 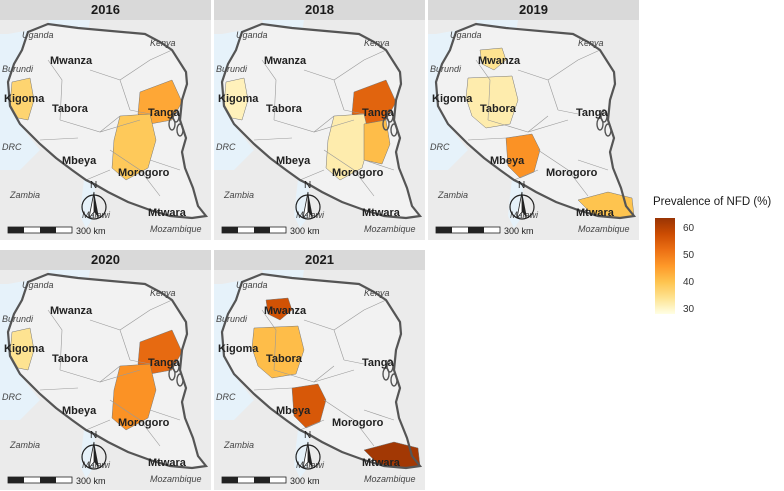 I want to click on region-tabora, so click(x=278, y=352).